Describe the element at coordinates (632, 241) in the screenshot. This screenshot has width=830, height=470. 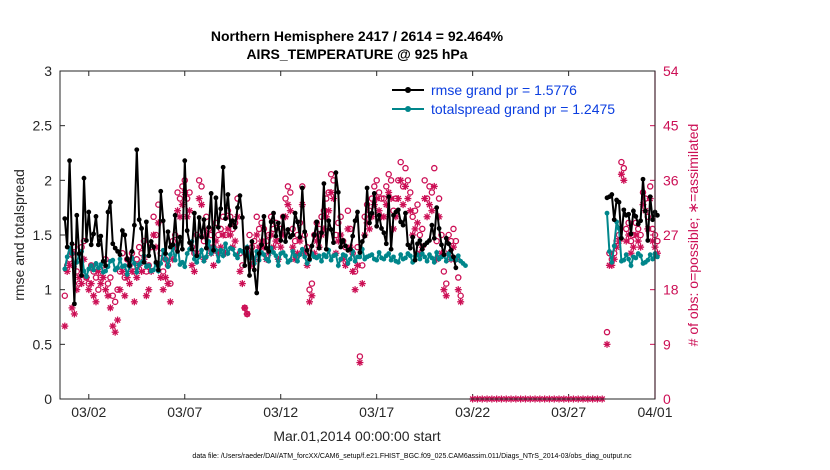
I see `spread-line` at that location.